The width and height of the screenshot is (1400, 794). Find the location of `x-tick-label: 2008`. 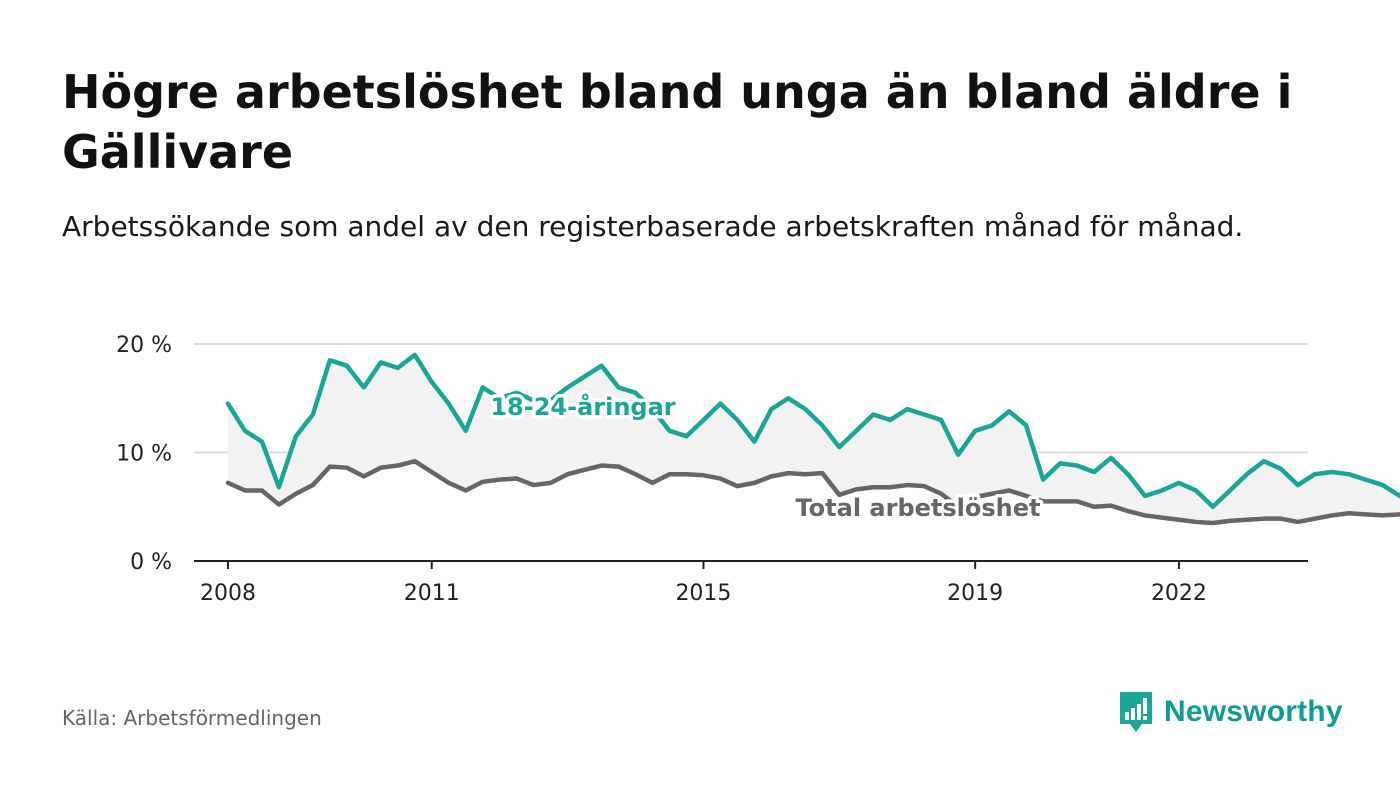

x-tick-label: 2008 is located at coordinates (228, 593).